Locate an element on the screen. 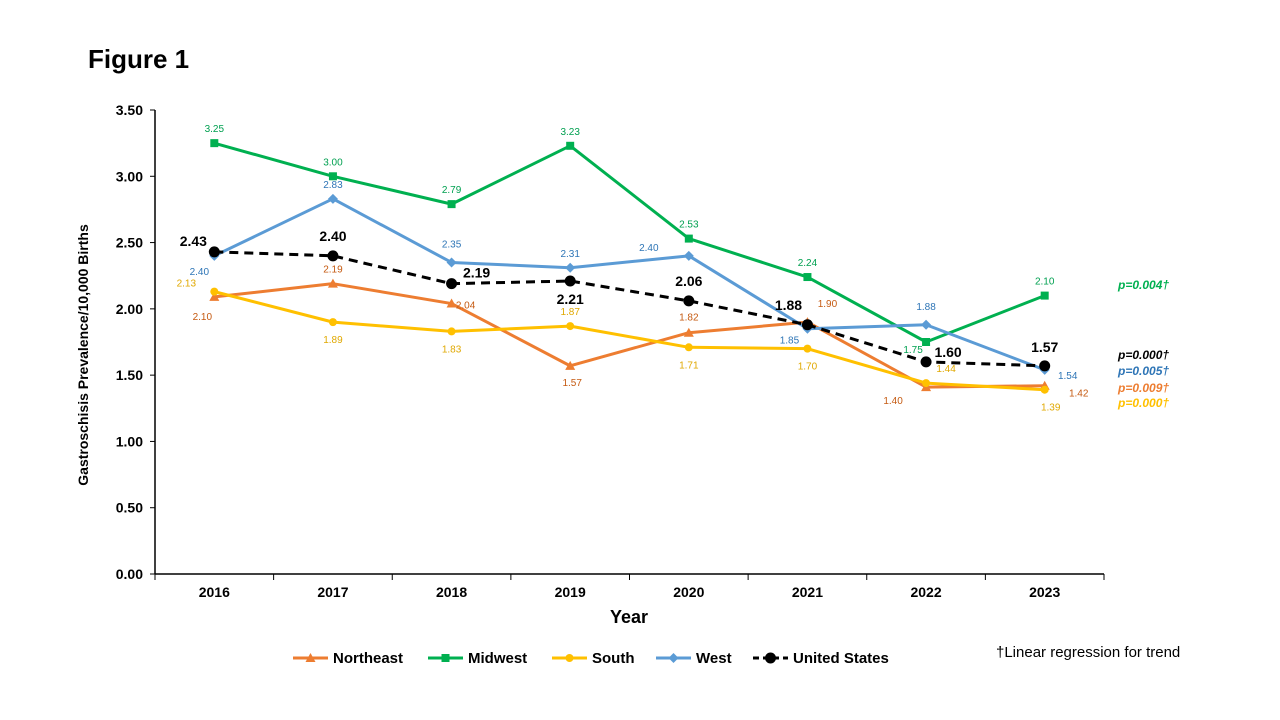 The width and height of the screenshot is (1280, 720). legend: Northeast Midwest South West United States is located at coordinates (591, 658).